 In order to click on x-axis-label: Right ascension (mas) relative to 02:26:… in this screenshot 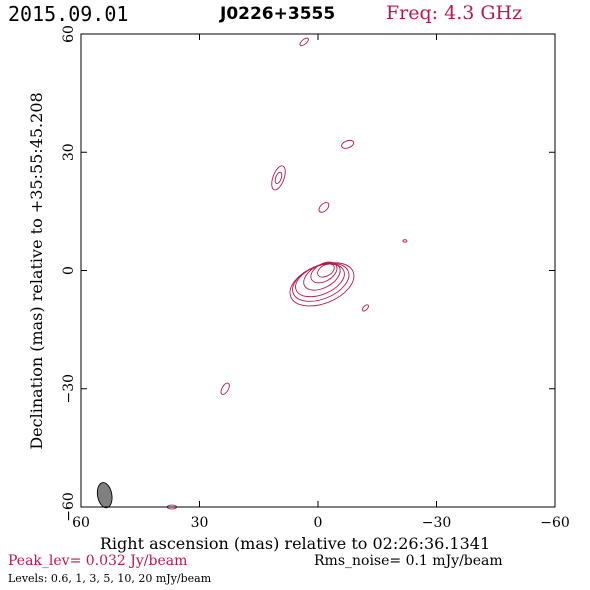, I will do `click(295, 543)`.